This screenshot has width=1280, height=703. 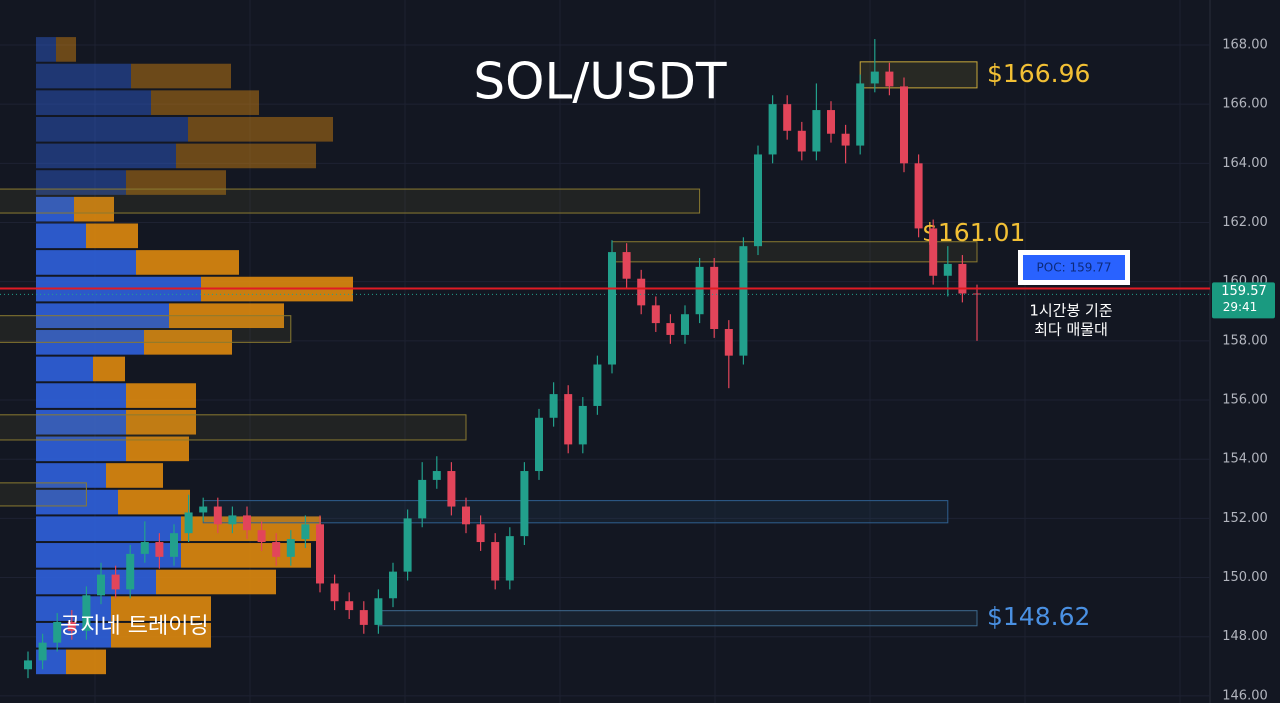 I want to click on y-tick-label: 150.00, so click(x=1245, y=577).